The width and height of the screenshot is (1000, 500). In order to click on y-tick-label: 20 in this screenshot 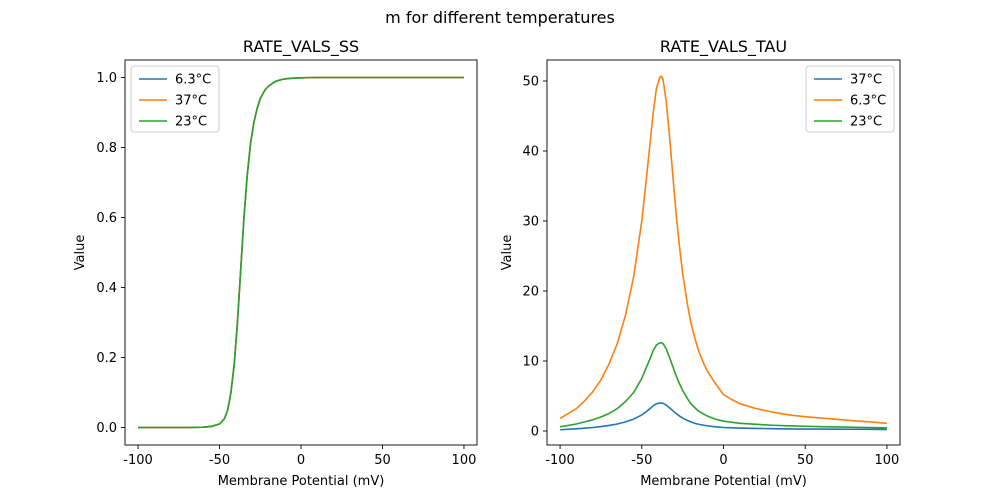, I will do `click(530, 292)`.